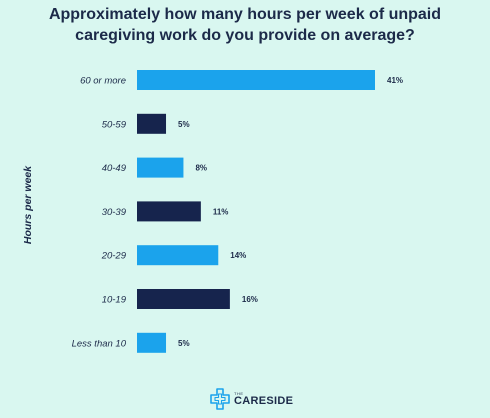 This screenshot has width=490, height=418. Describe the element at coordinates (395, 80) in the screenshot. I see `value-label: 41%` at that location.